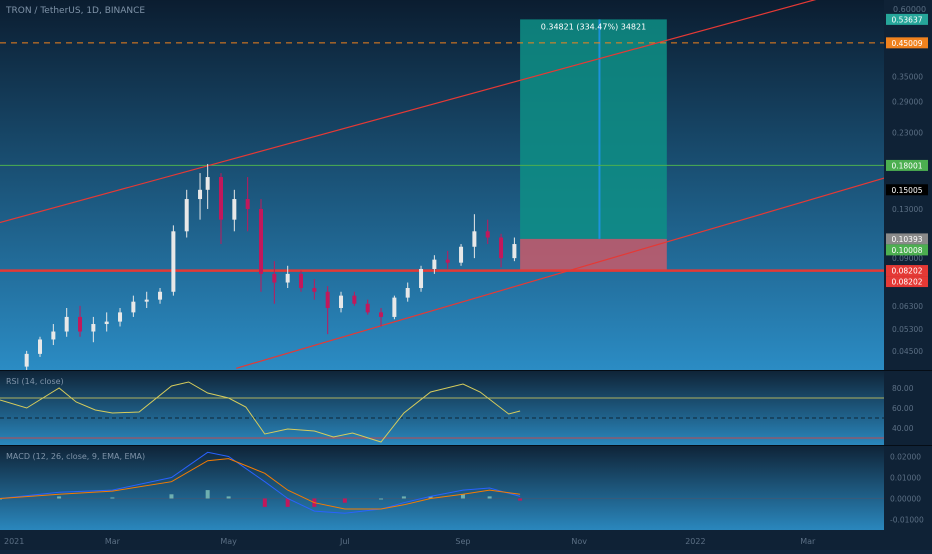 Image resolution: width=932 pixels, height=554 pixels. What do you see at coordinates (462, 541) in the screenshot?
I see `time-tick-label: Sep` at bounding box center [462, 541].